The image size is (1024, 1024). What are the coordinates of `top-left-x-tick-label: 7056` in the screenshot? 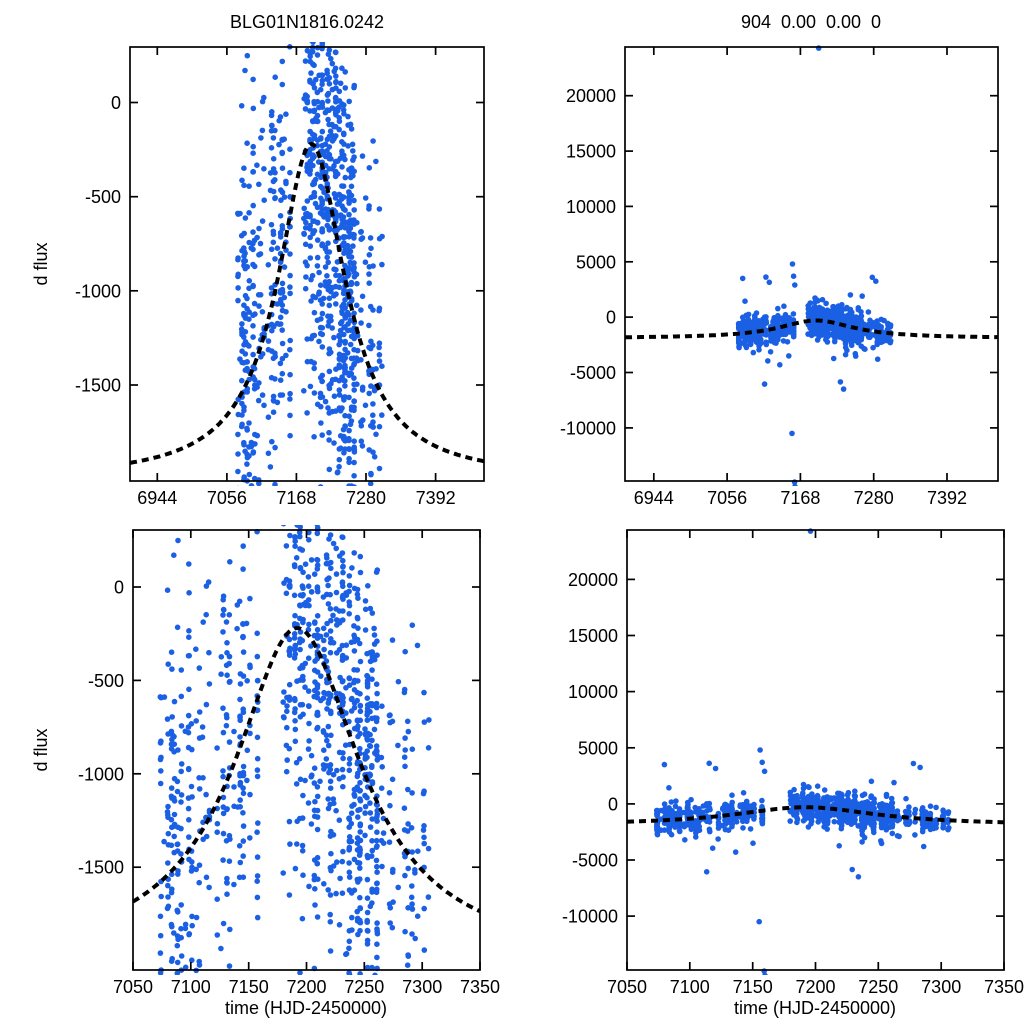 It's located at (227, 498).